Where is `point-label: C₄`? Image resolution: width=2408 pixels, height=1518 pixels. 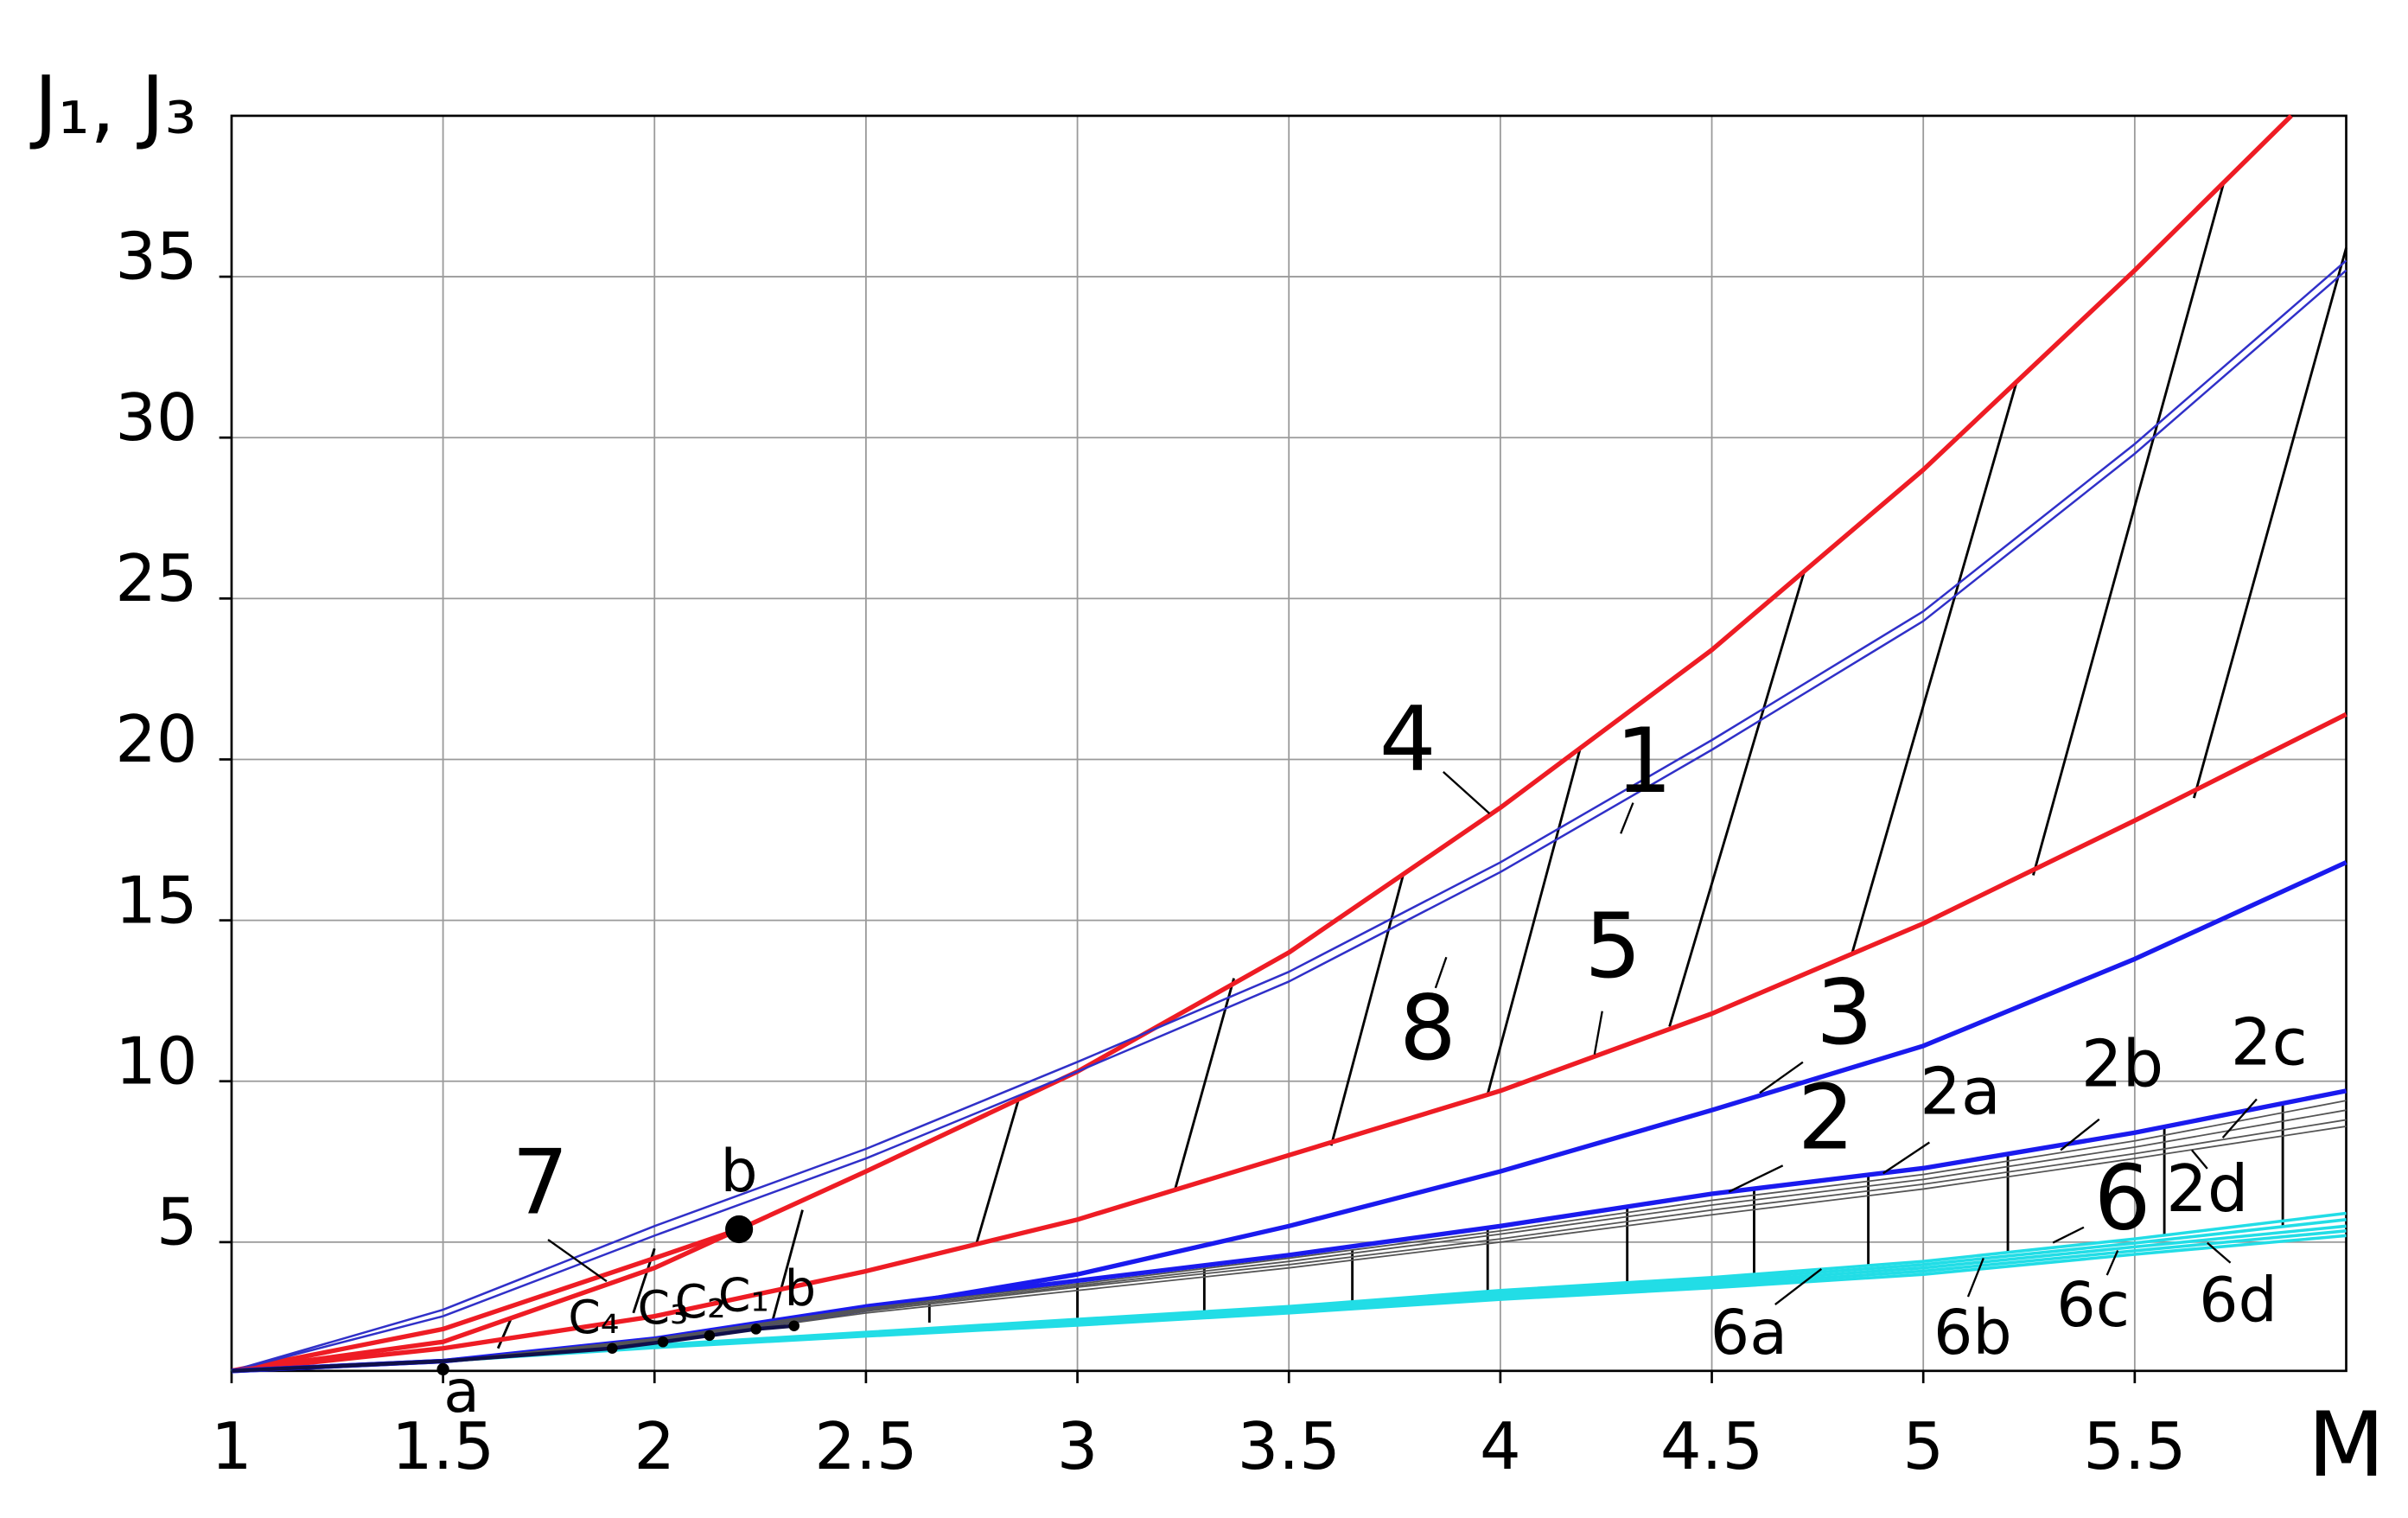
point-label: C₄ is located at coordinates (593, 1317).